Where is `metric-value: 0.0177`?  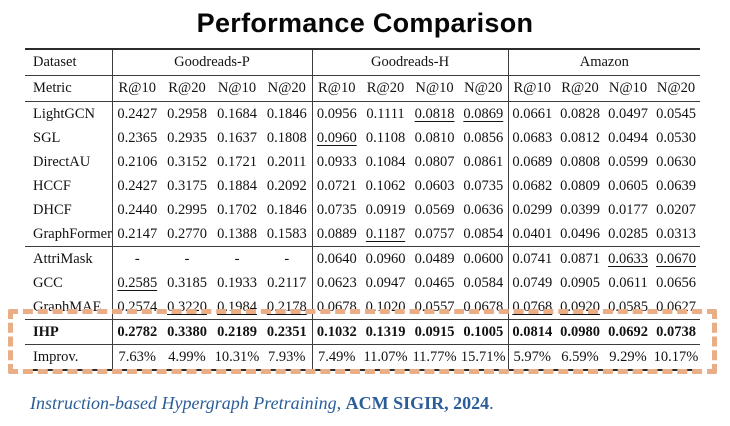 metric-value: 0.0177 is located at coordinates (628, 209).